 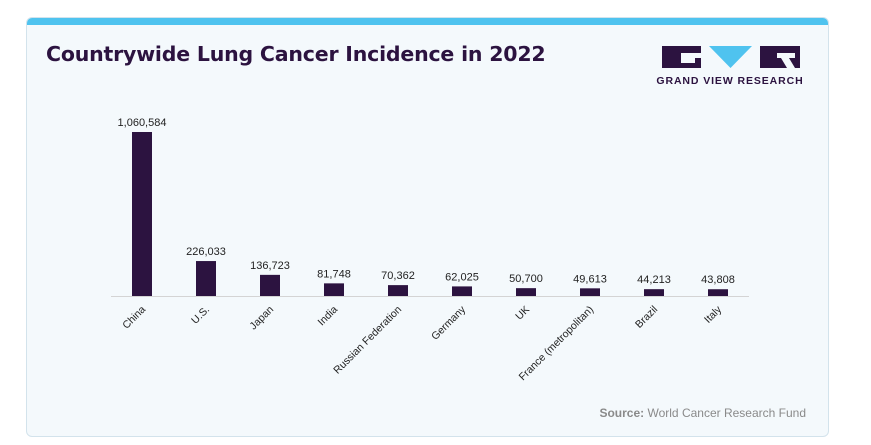 I want to click on x-tick-label: Germany, so click(x=449, y=323).